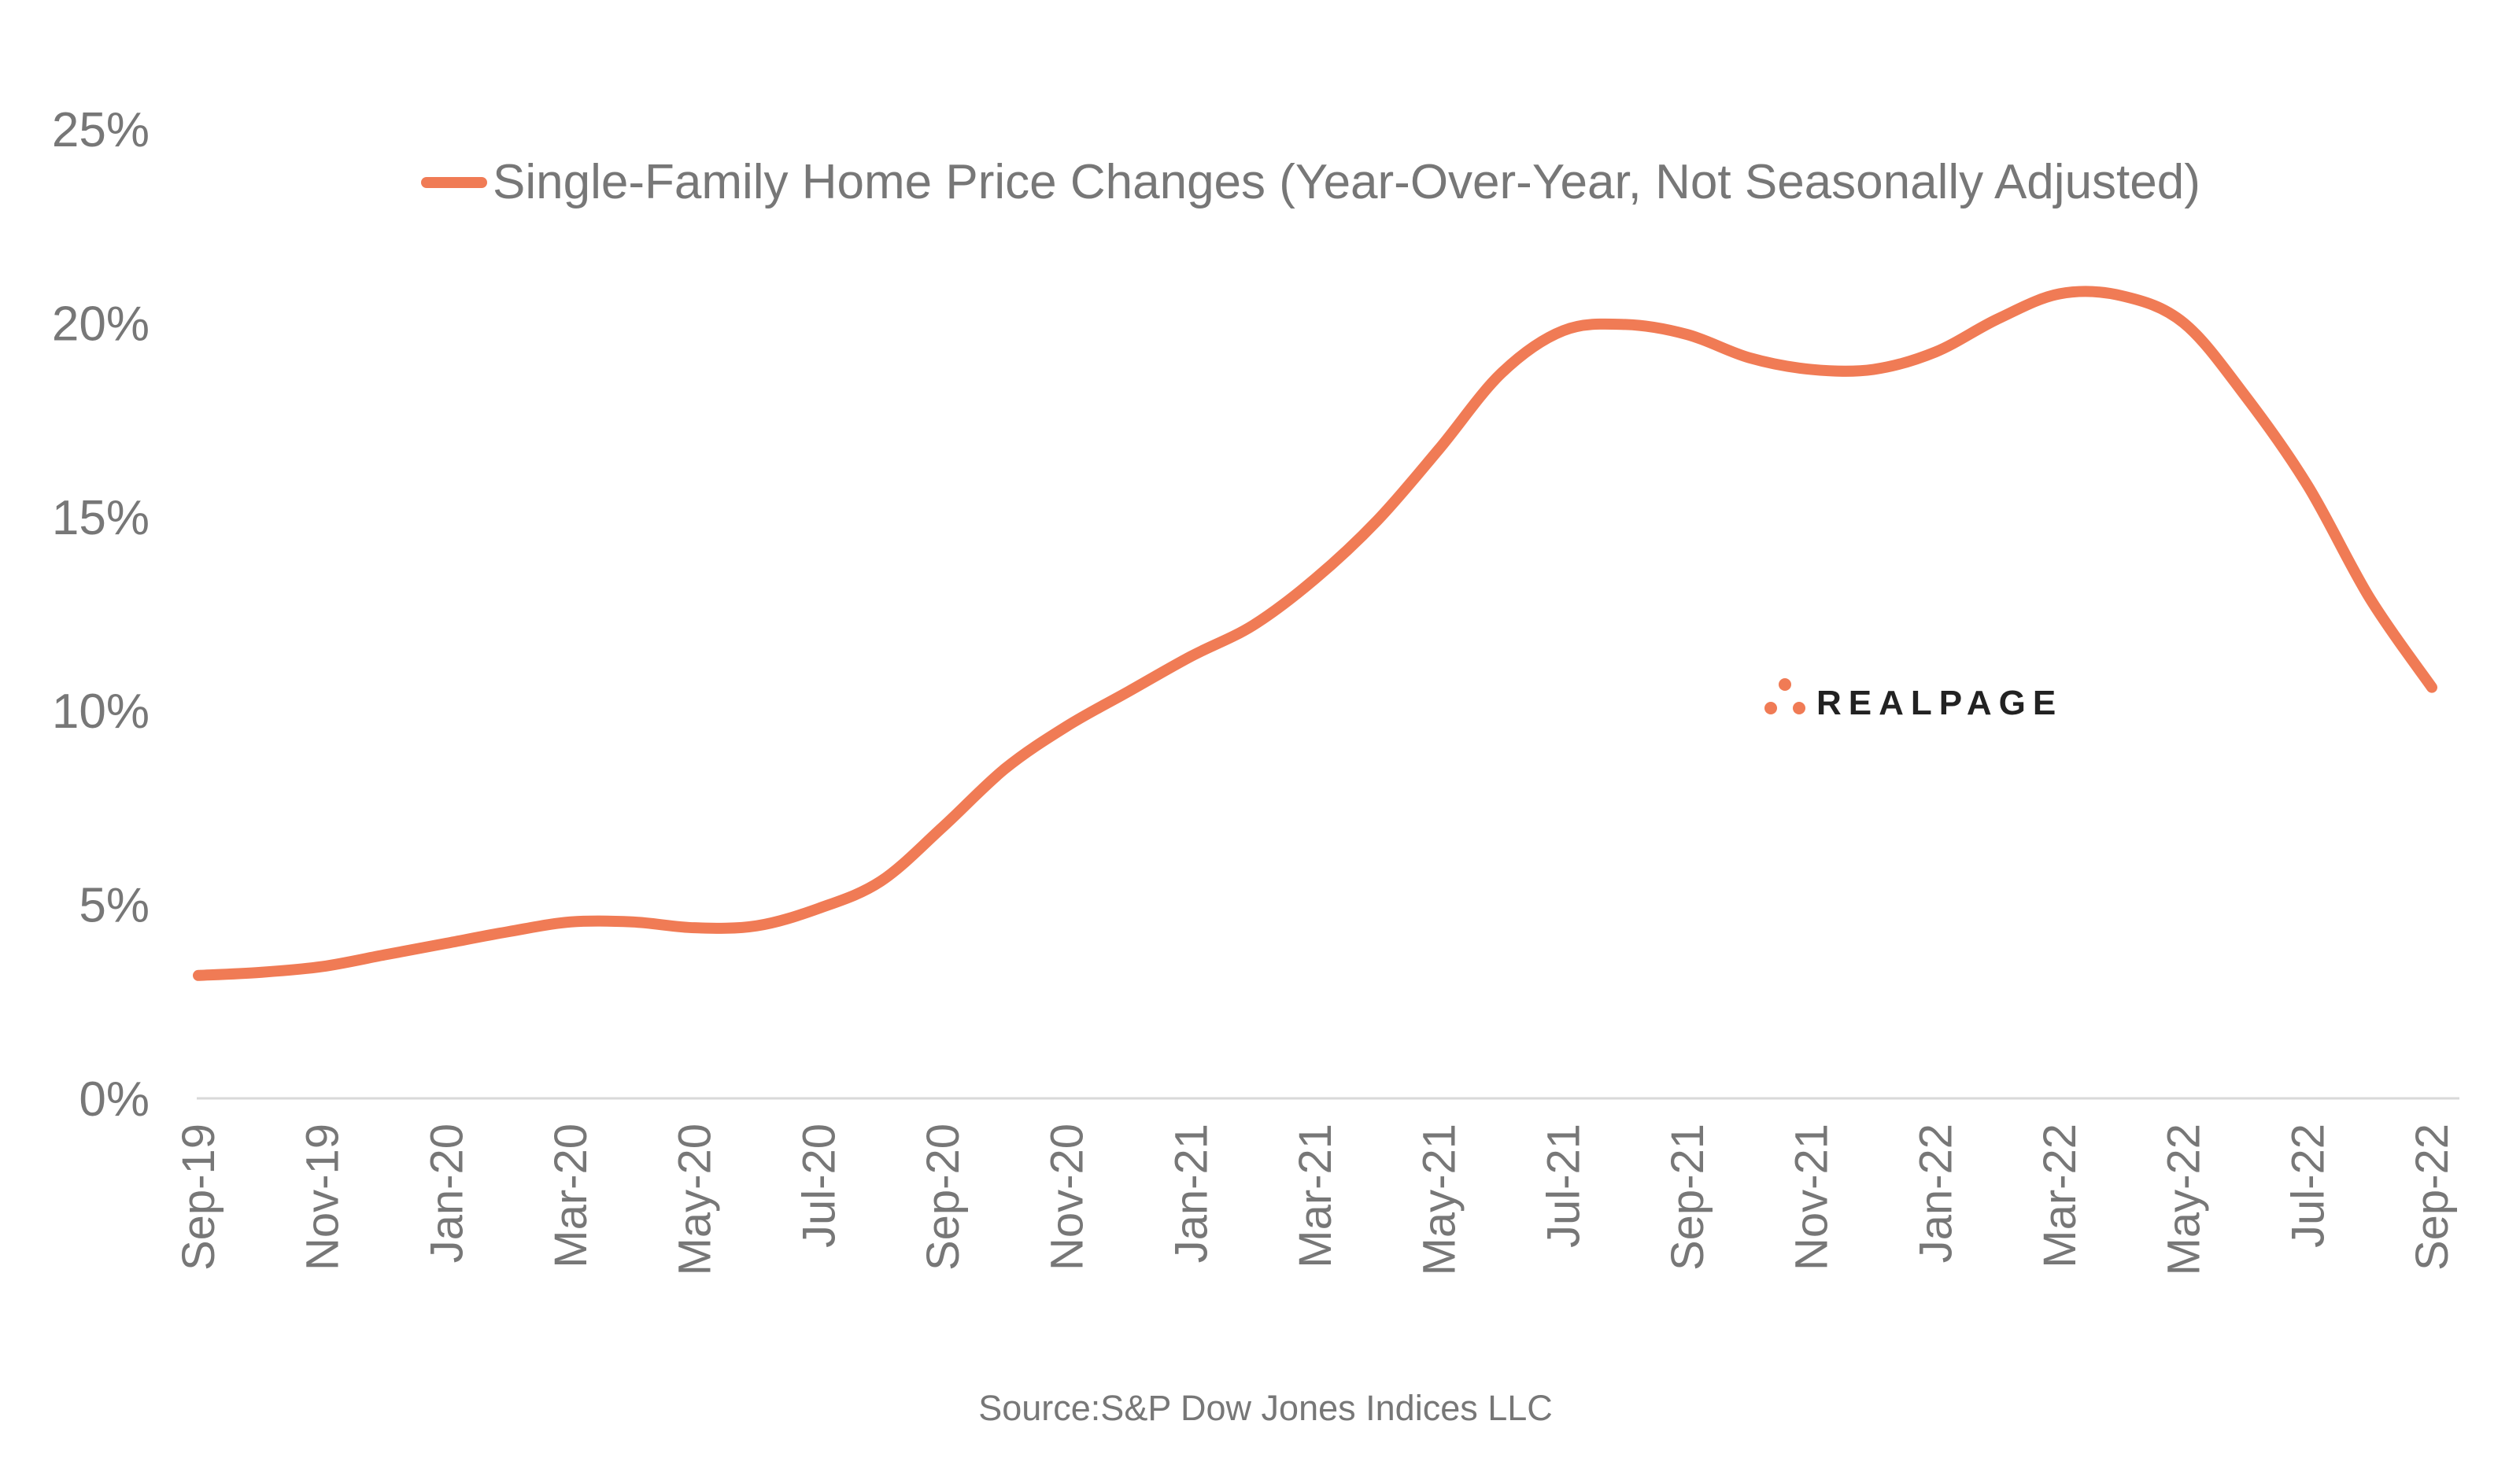  Describe the element at coordinates (1439, 1199) in the screenshot. I see `x-tick-label: May-21` at that location.